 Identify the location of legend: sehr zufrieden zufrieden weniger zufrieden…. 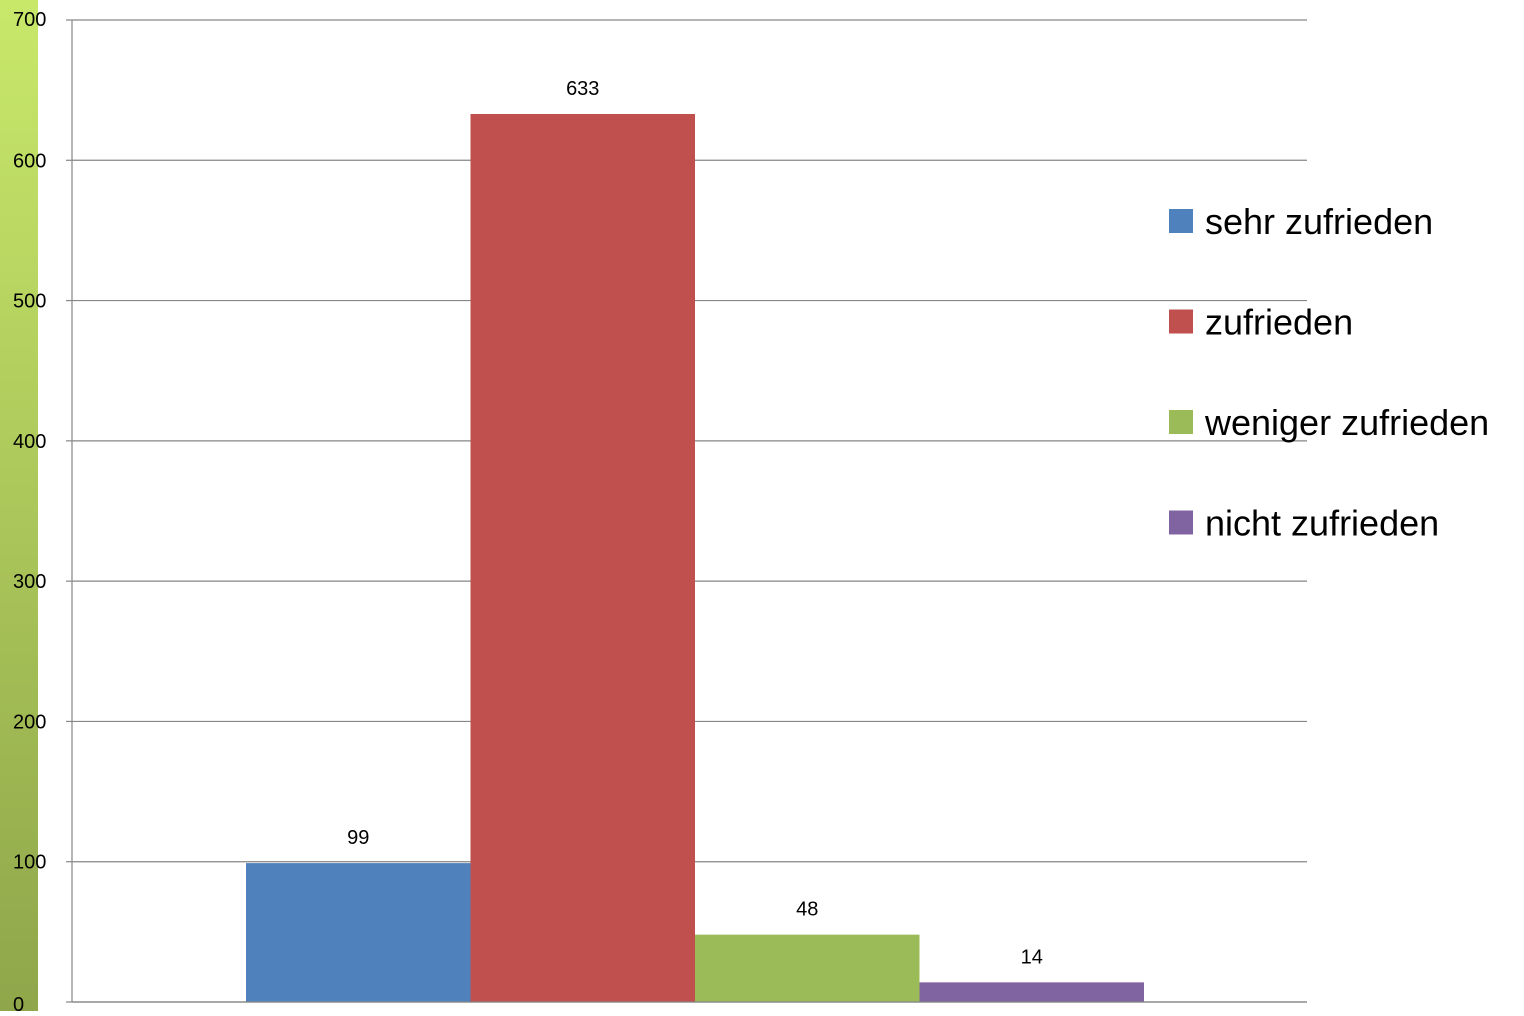
(1329, 372).